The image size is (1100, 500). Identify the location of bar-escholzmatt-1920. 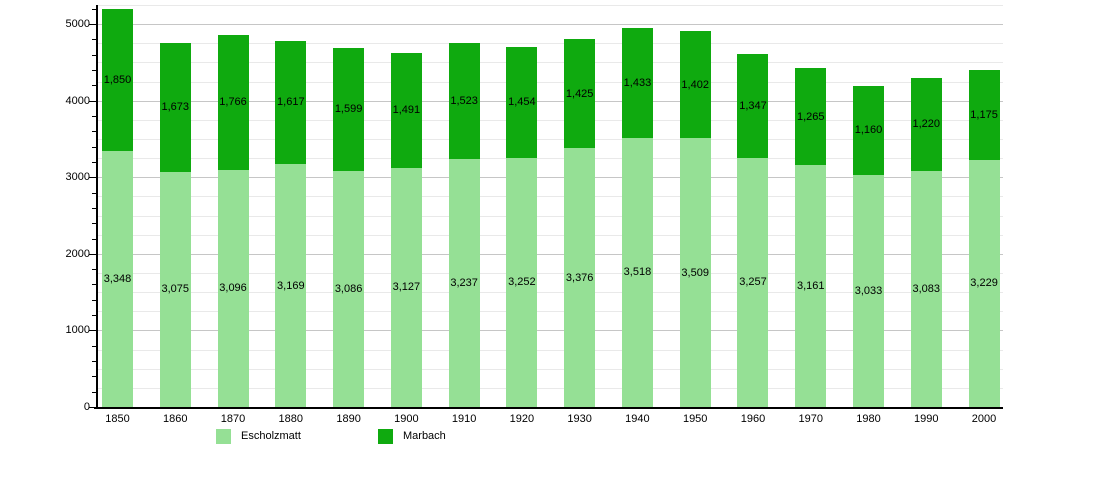
(522, 282).